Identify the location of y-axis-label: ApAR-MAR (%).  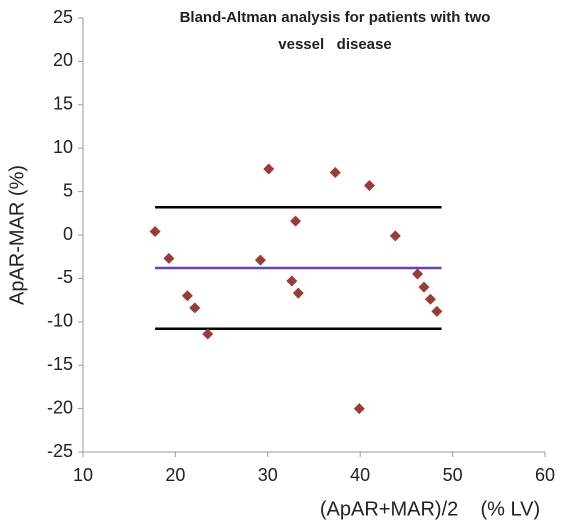
(17, 235).